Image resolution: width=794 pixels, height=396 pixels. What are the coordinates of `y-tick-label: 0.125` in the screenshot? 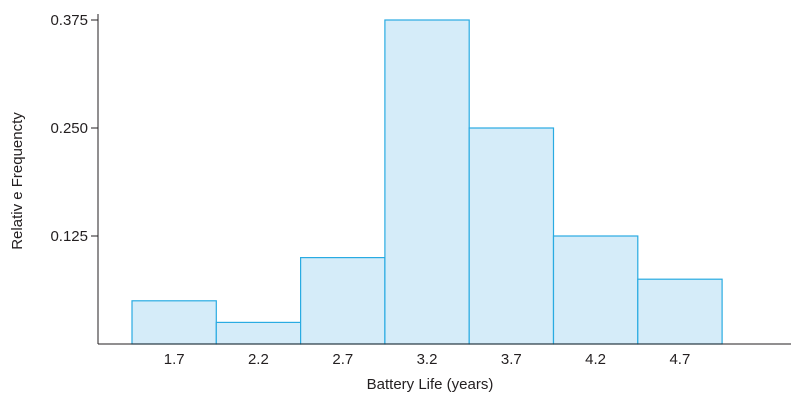 It's located at (69, 236).